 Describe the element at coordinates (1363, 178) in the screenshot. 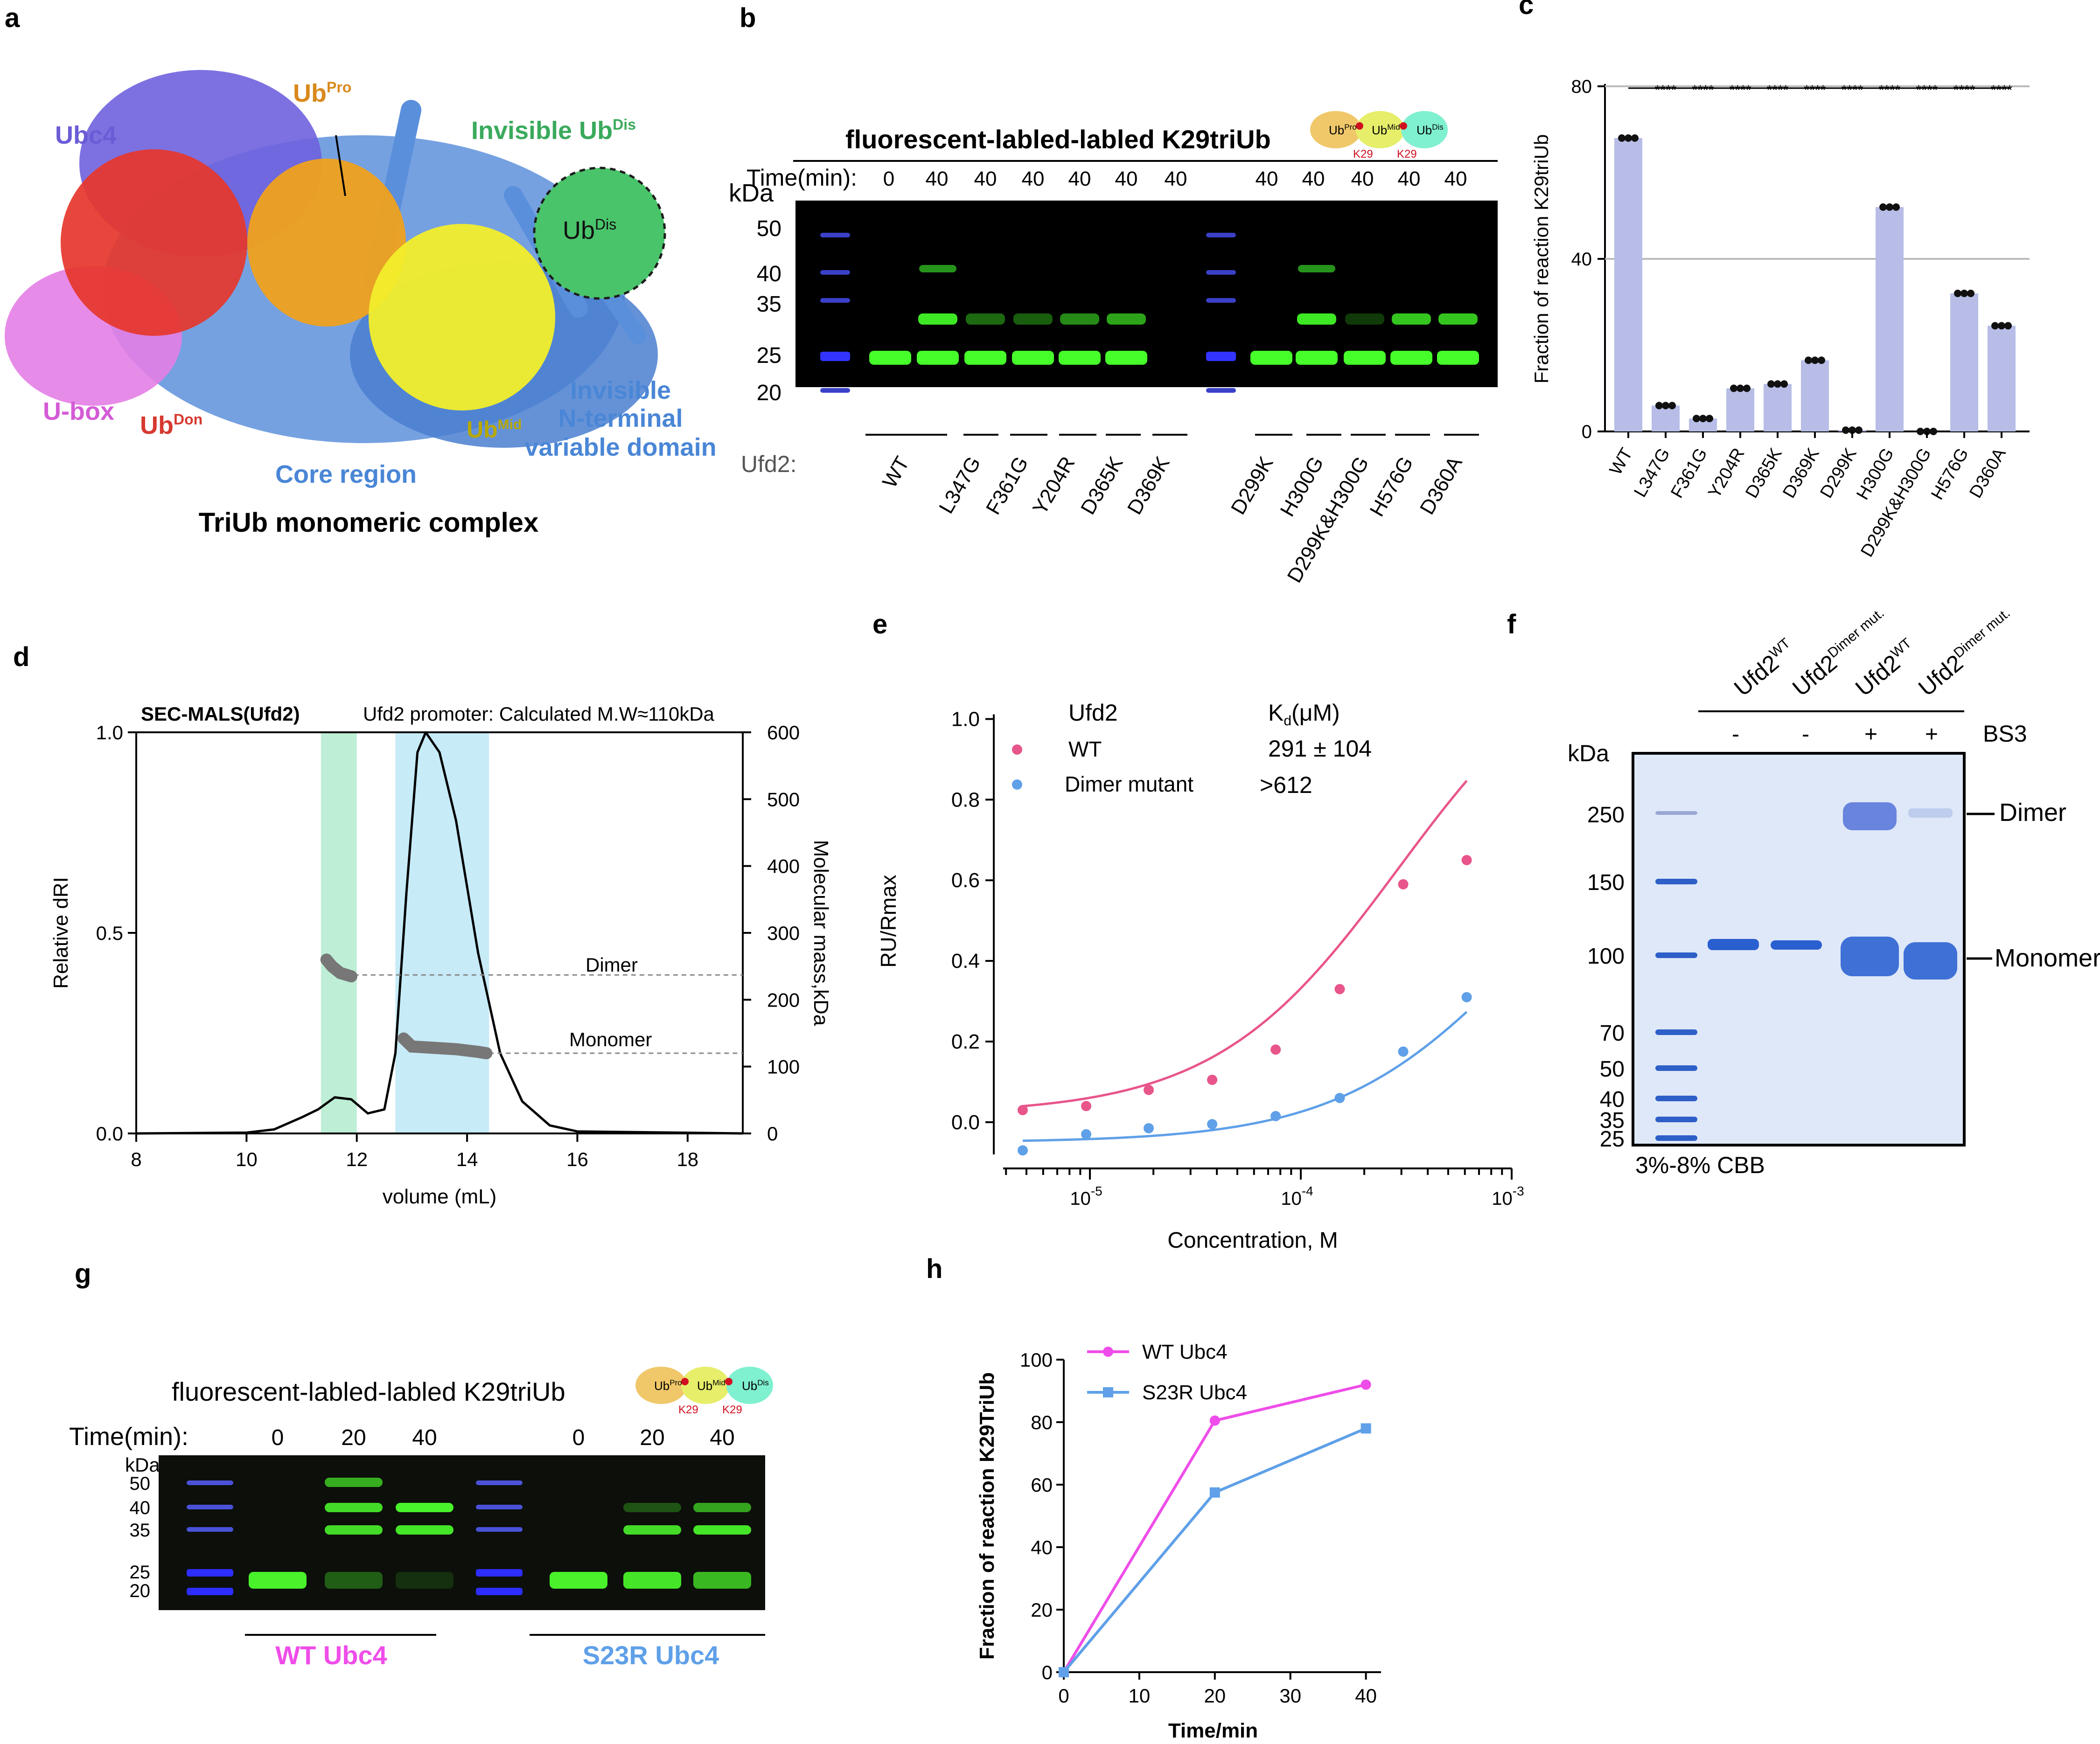

I see `gel-b-time-9: 40` at that location.